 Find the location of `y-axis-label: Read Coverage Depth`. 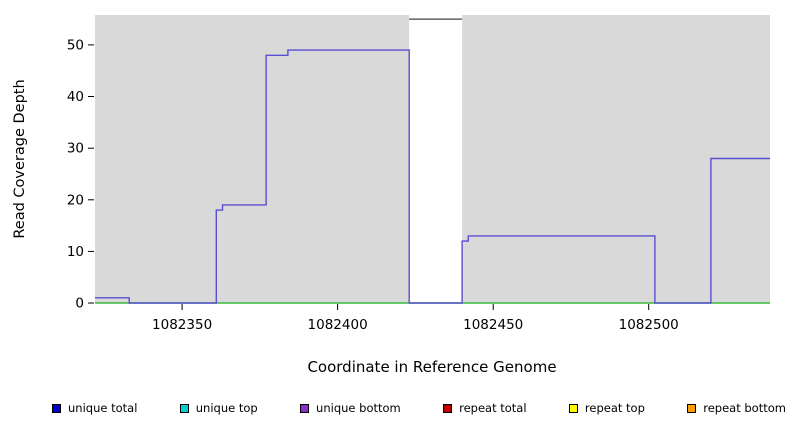

y-axis-label: Read Coverage Depth is located at coordinates (20, 158).